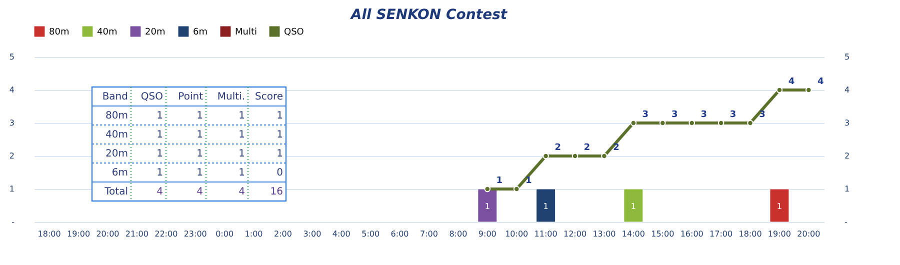 The image size is (900, 265). I want to click on x-tick-label: 14:00, so click(633, 234).